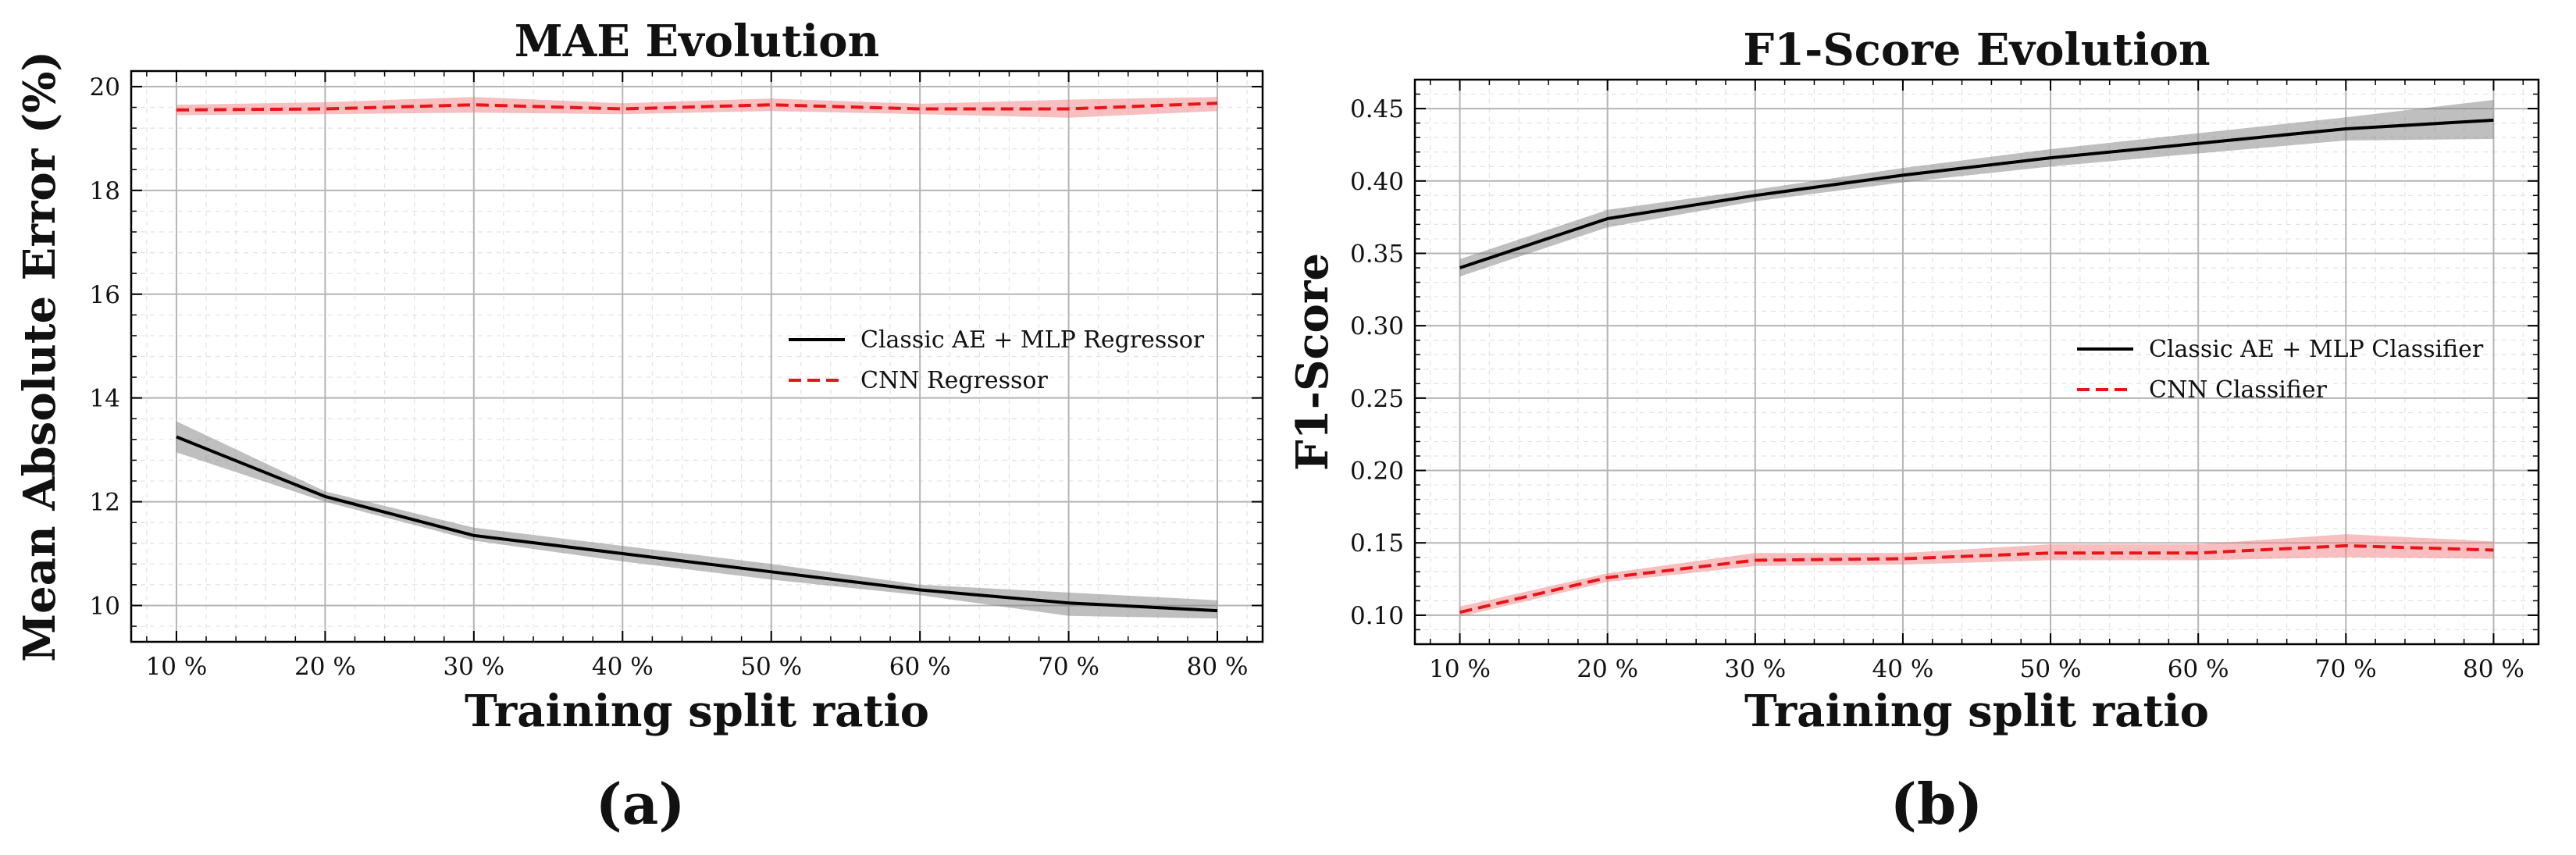  Describe the element at coordinates (1377, 326) in the screenshot. I see `y-tick-label: 0.30` at that location.